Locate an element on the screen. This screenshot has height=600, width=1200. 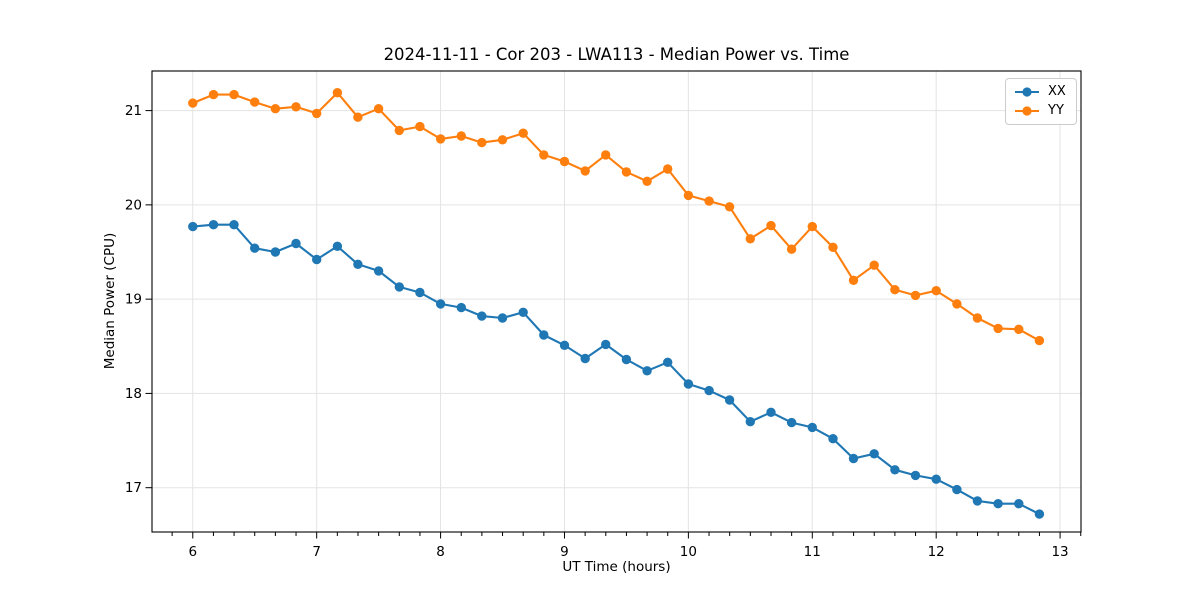
y-tick-label: 21 is located at coordinates (133, 111).